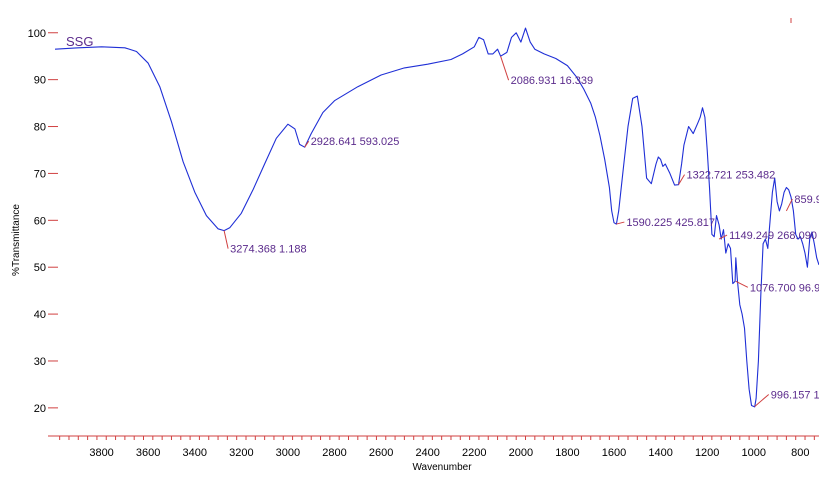 The width and height of the screenshot is (819, 478). I want to click on x-tick-label: 1000, so click(754, 453).